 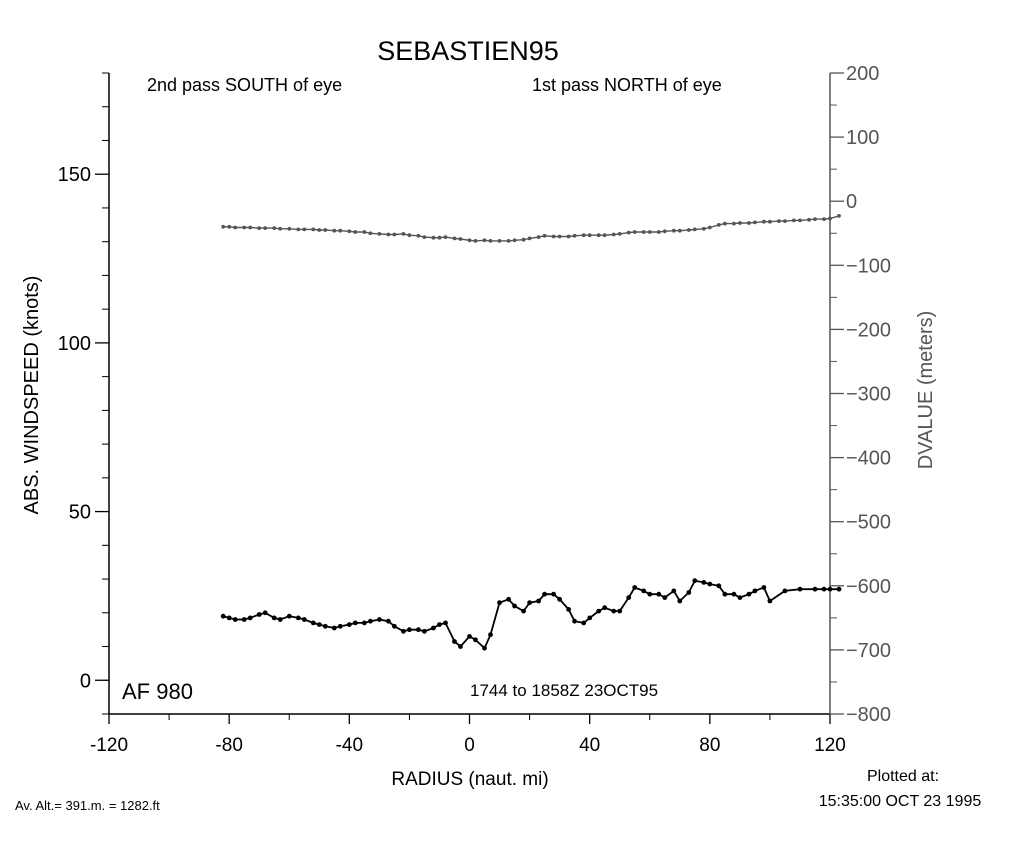 What do you see at coordinates (862, 138) in the screenshot?
I see `y-right-tick-label: 100` at bounding box center [862, 138].